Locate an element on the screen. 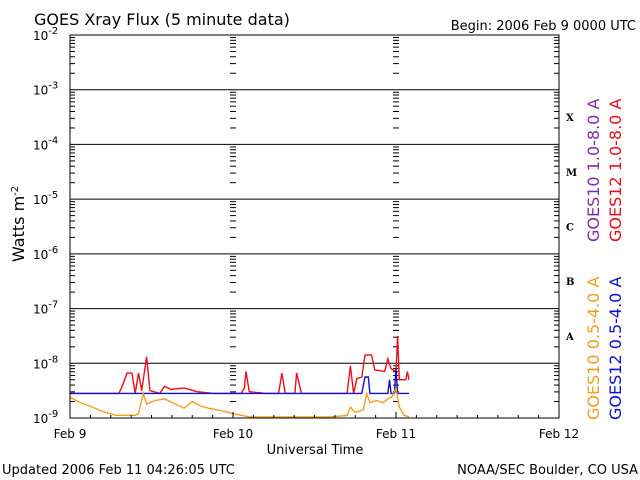 The width and height of the screenshot is (640, 480). y-tick-base-7: 10 is located at coordinates (40, 36).